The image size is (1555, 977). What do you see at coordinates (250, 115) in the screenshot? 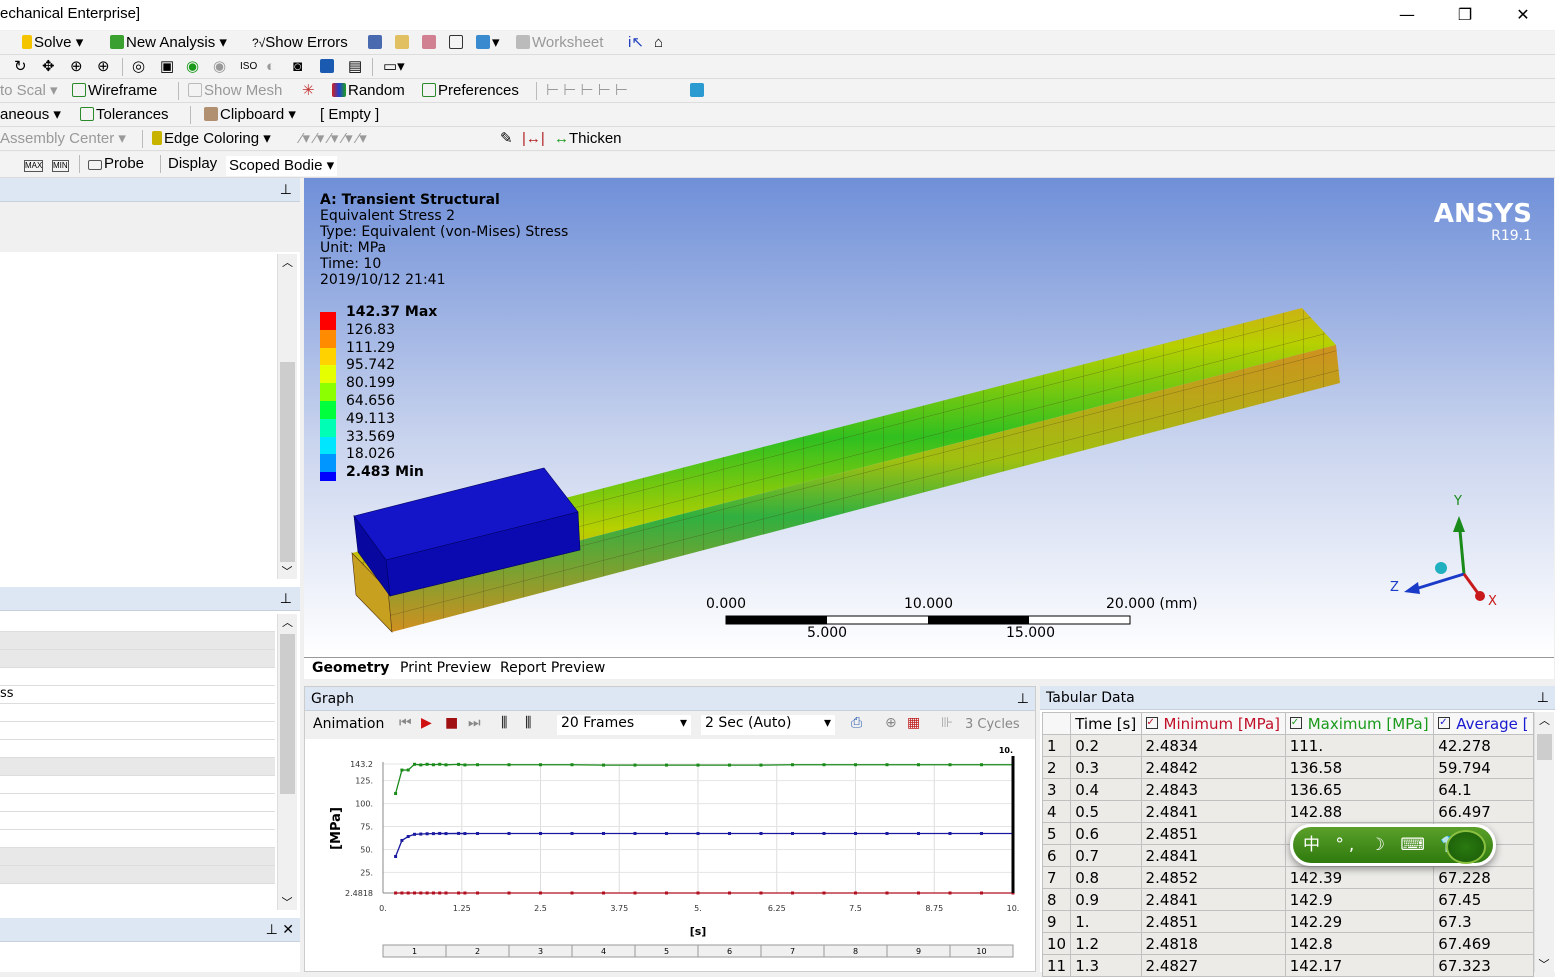
I see `clipboard-button: Clipboard ▾` at bounding box center [250, 115].